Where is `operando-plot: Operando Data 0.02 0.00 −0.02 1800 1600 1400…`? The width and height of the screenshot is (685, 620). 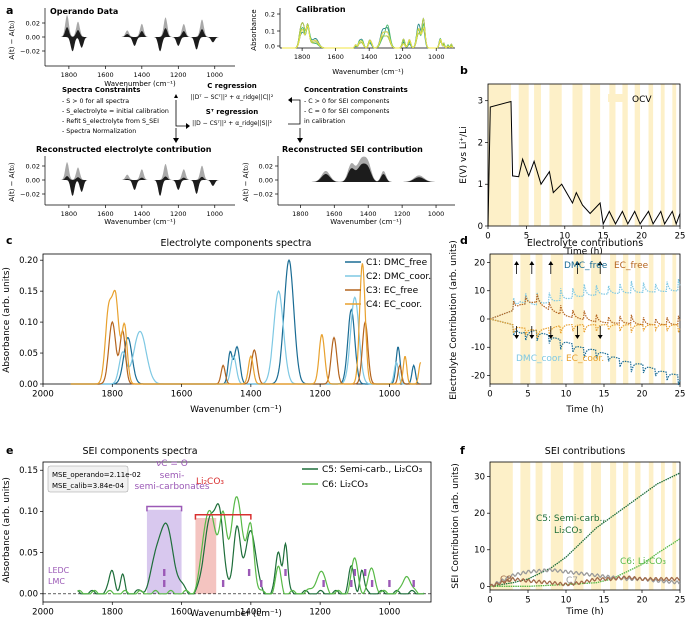
operando-plot: Operando Data 0.02 0.00 −0.02 1800 1600 1400… is located at coordinates (121, 47).